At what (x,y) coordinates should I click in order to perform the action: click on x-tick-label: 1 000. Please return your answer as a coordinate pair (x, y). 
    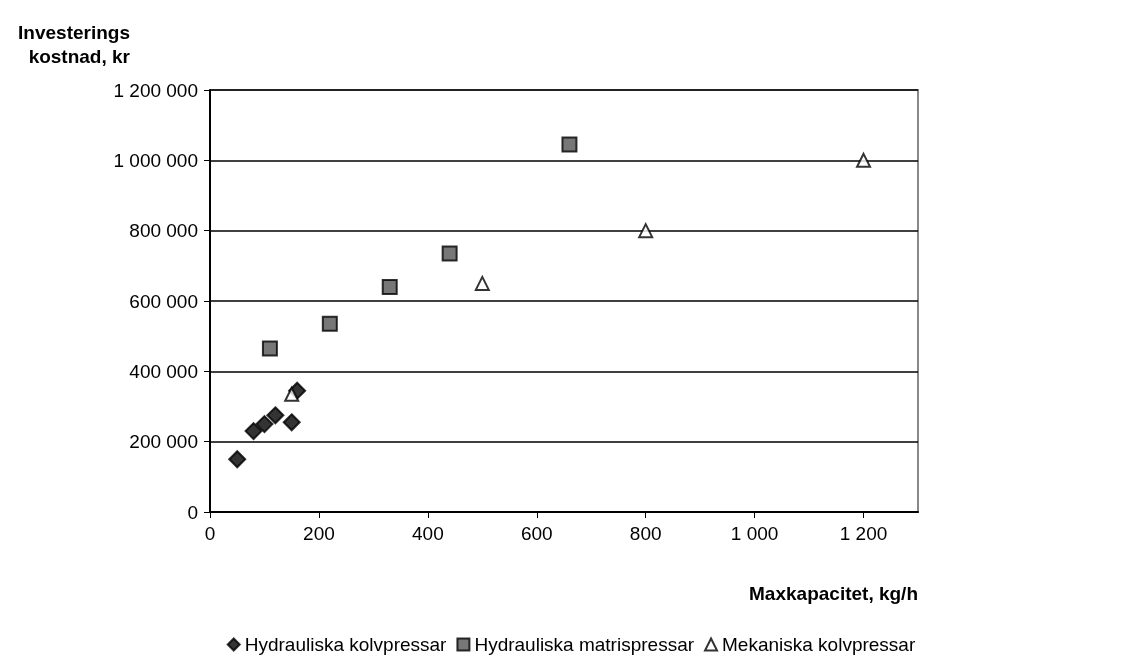
    Looking at the image, I should click on (754, 533).